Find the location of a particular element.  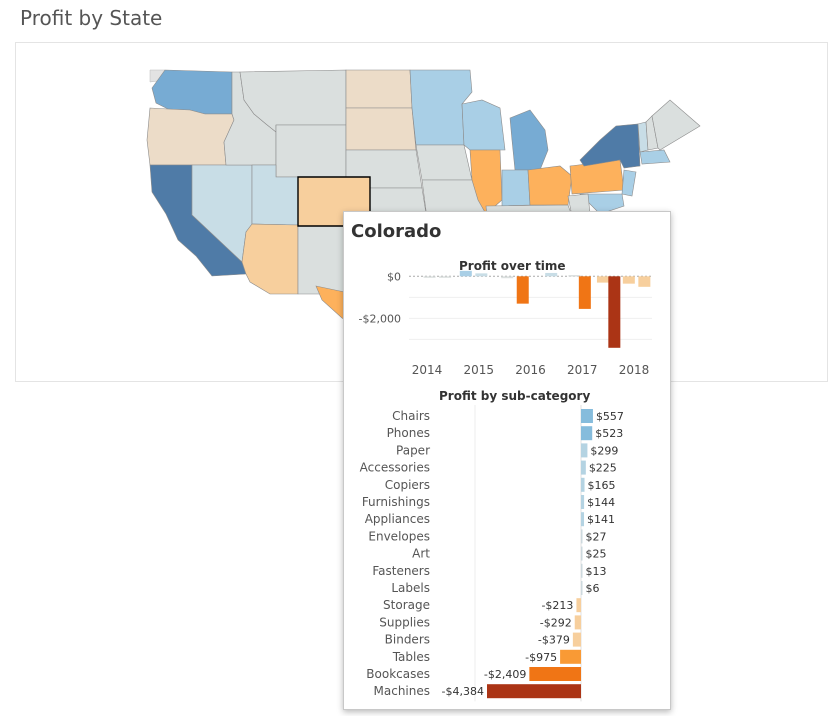

subcategory-label: Tables is located at coordinates (411, 657).